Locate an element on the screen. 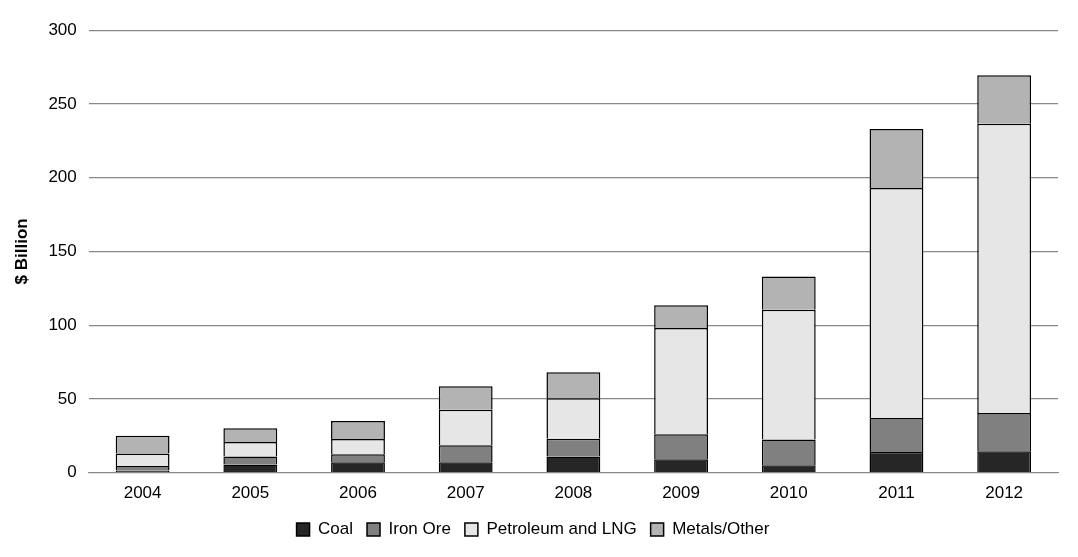 Image resolution: width=1078 pixels, height=557 pixels. y-tick-label: 200 is located at coordinates (62, 177).